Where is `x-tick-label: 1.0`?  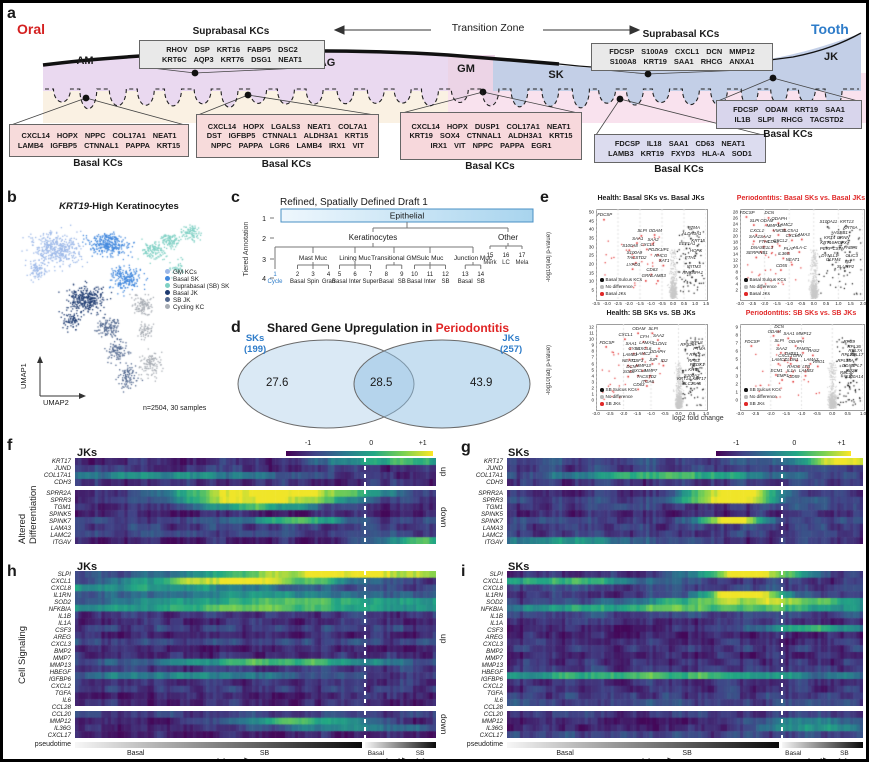
x-tick-label: 1.0 is located at coordinates (863, 413).